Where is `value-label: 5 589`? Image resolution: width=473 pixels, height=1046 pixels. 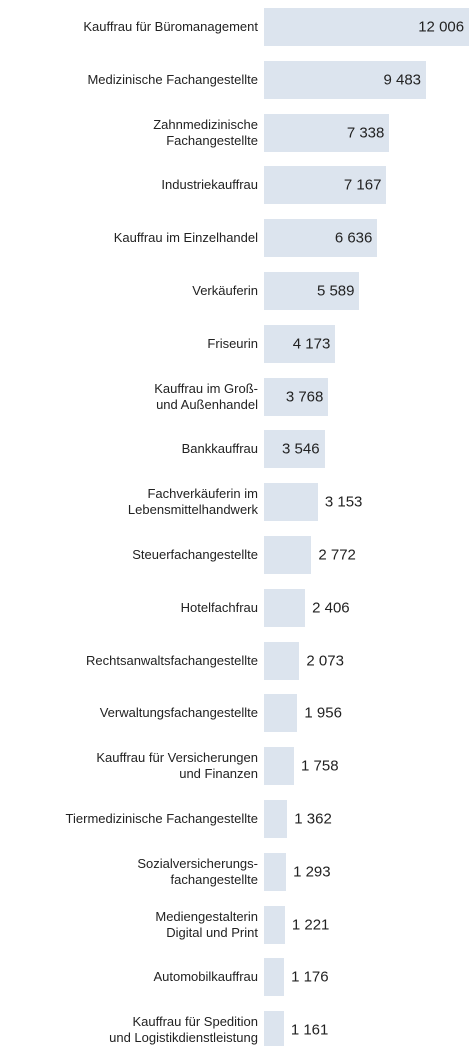
value-label: 5 589 is located at coordinates (335, 291).